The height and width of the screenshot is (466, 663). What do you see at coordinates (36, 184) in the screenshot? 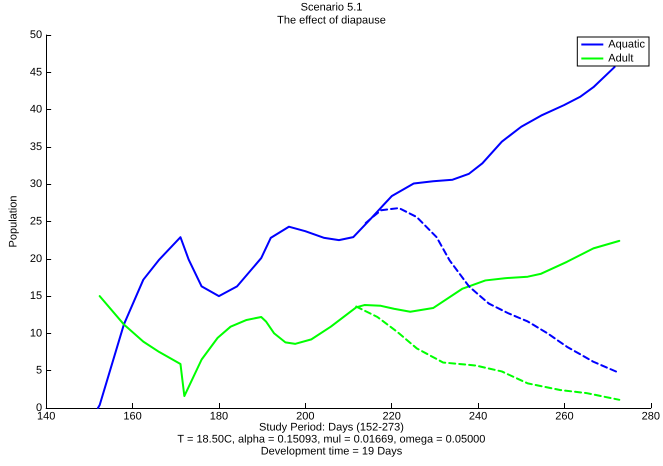
I see `y-tick-label: 30` at bounding box center [36, 184].